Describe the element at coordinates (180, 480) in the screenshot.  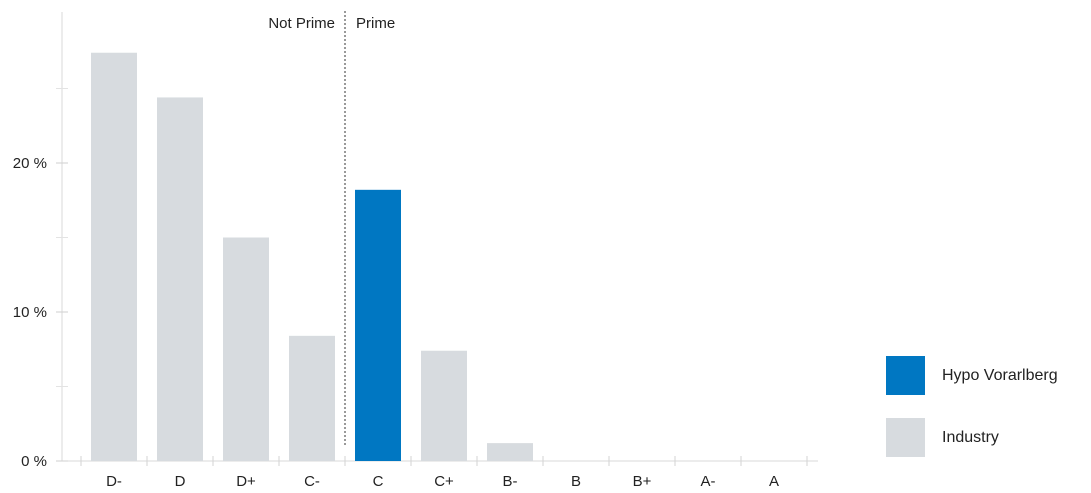
I see `x-tick-label: D` at that location.